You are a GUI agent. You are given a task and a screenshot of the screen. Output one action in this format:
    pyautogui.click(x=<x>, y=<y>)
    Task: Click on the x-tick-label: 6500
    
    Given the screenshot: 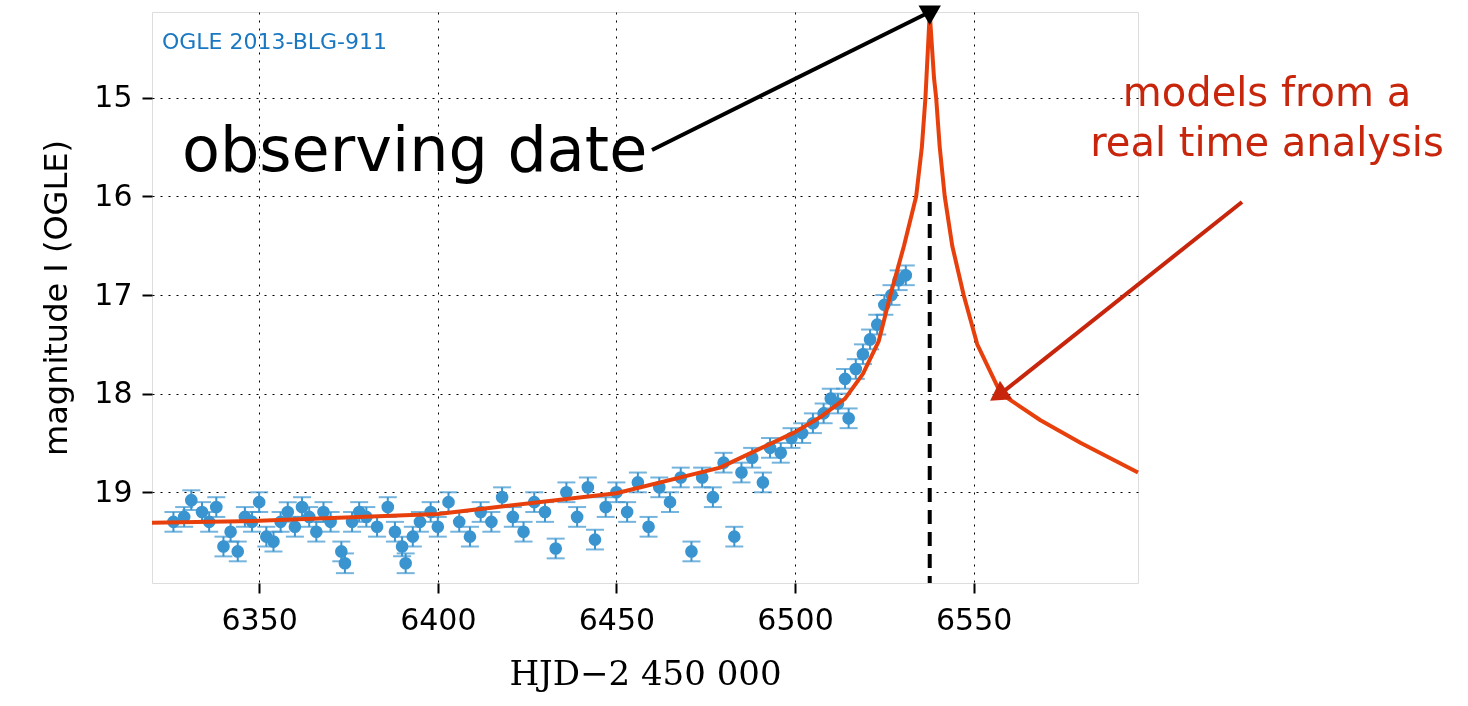 What is the action you would take?
    pyautogui.click(x=795, y=619)
    